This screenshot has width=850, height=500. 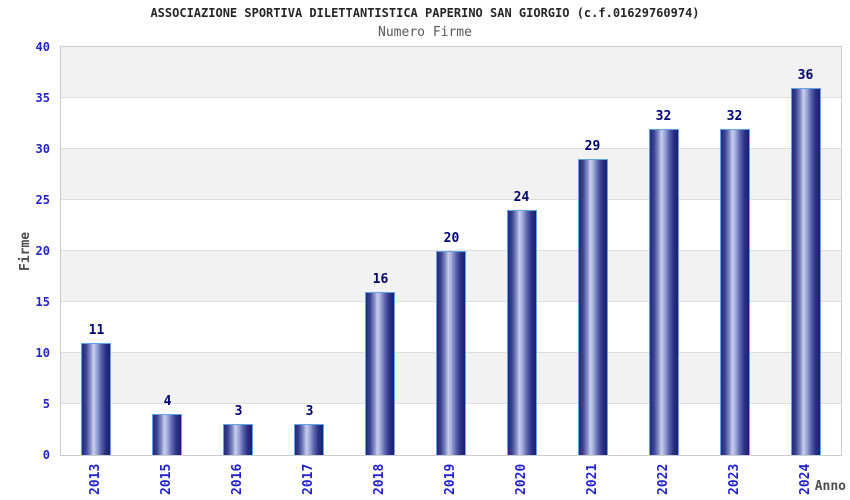 What do you see at coordinates (734, 116) in the screenshot?
I see `bar-value-label-2023: 32` at bounding box center [734, 116].